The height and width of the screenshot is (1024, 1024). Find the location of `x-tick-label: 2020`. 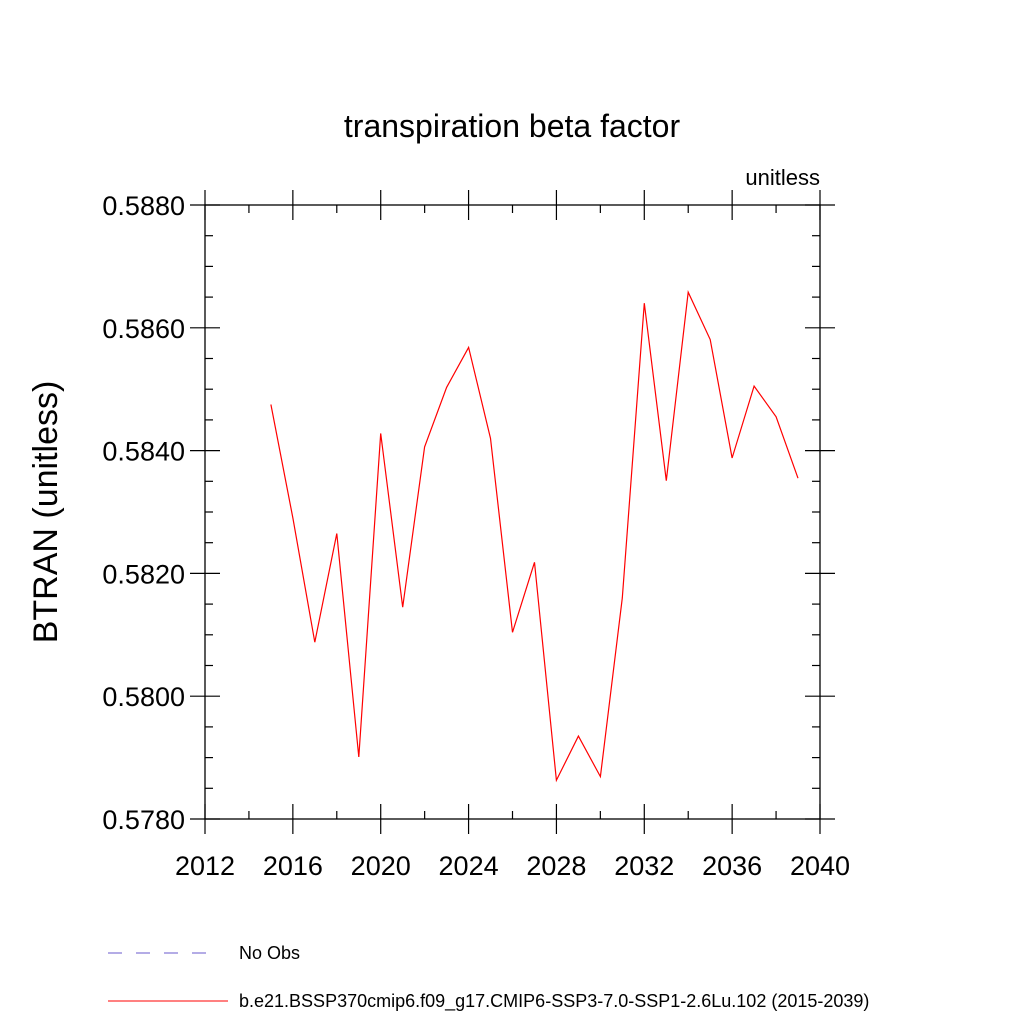

x-tick-label: 2020 is located at coordinates (381, 866).